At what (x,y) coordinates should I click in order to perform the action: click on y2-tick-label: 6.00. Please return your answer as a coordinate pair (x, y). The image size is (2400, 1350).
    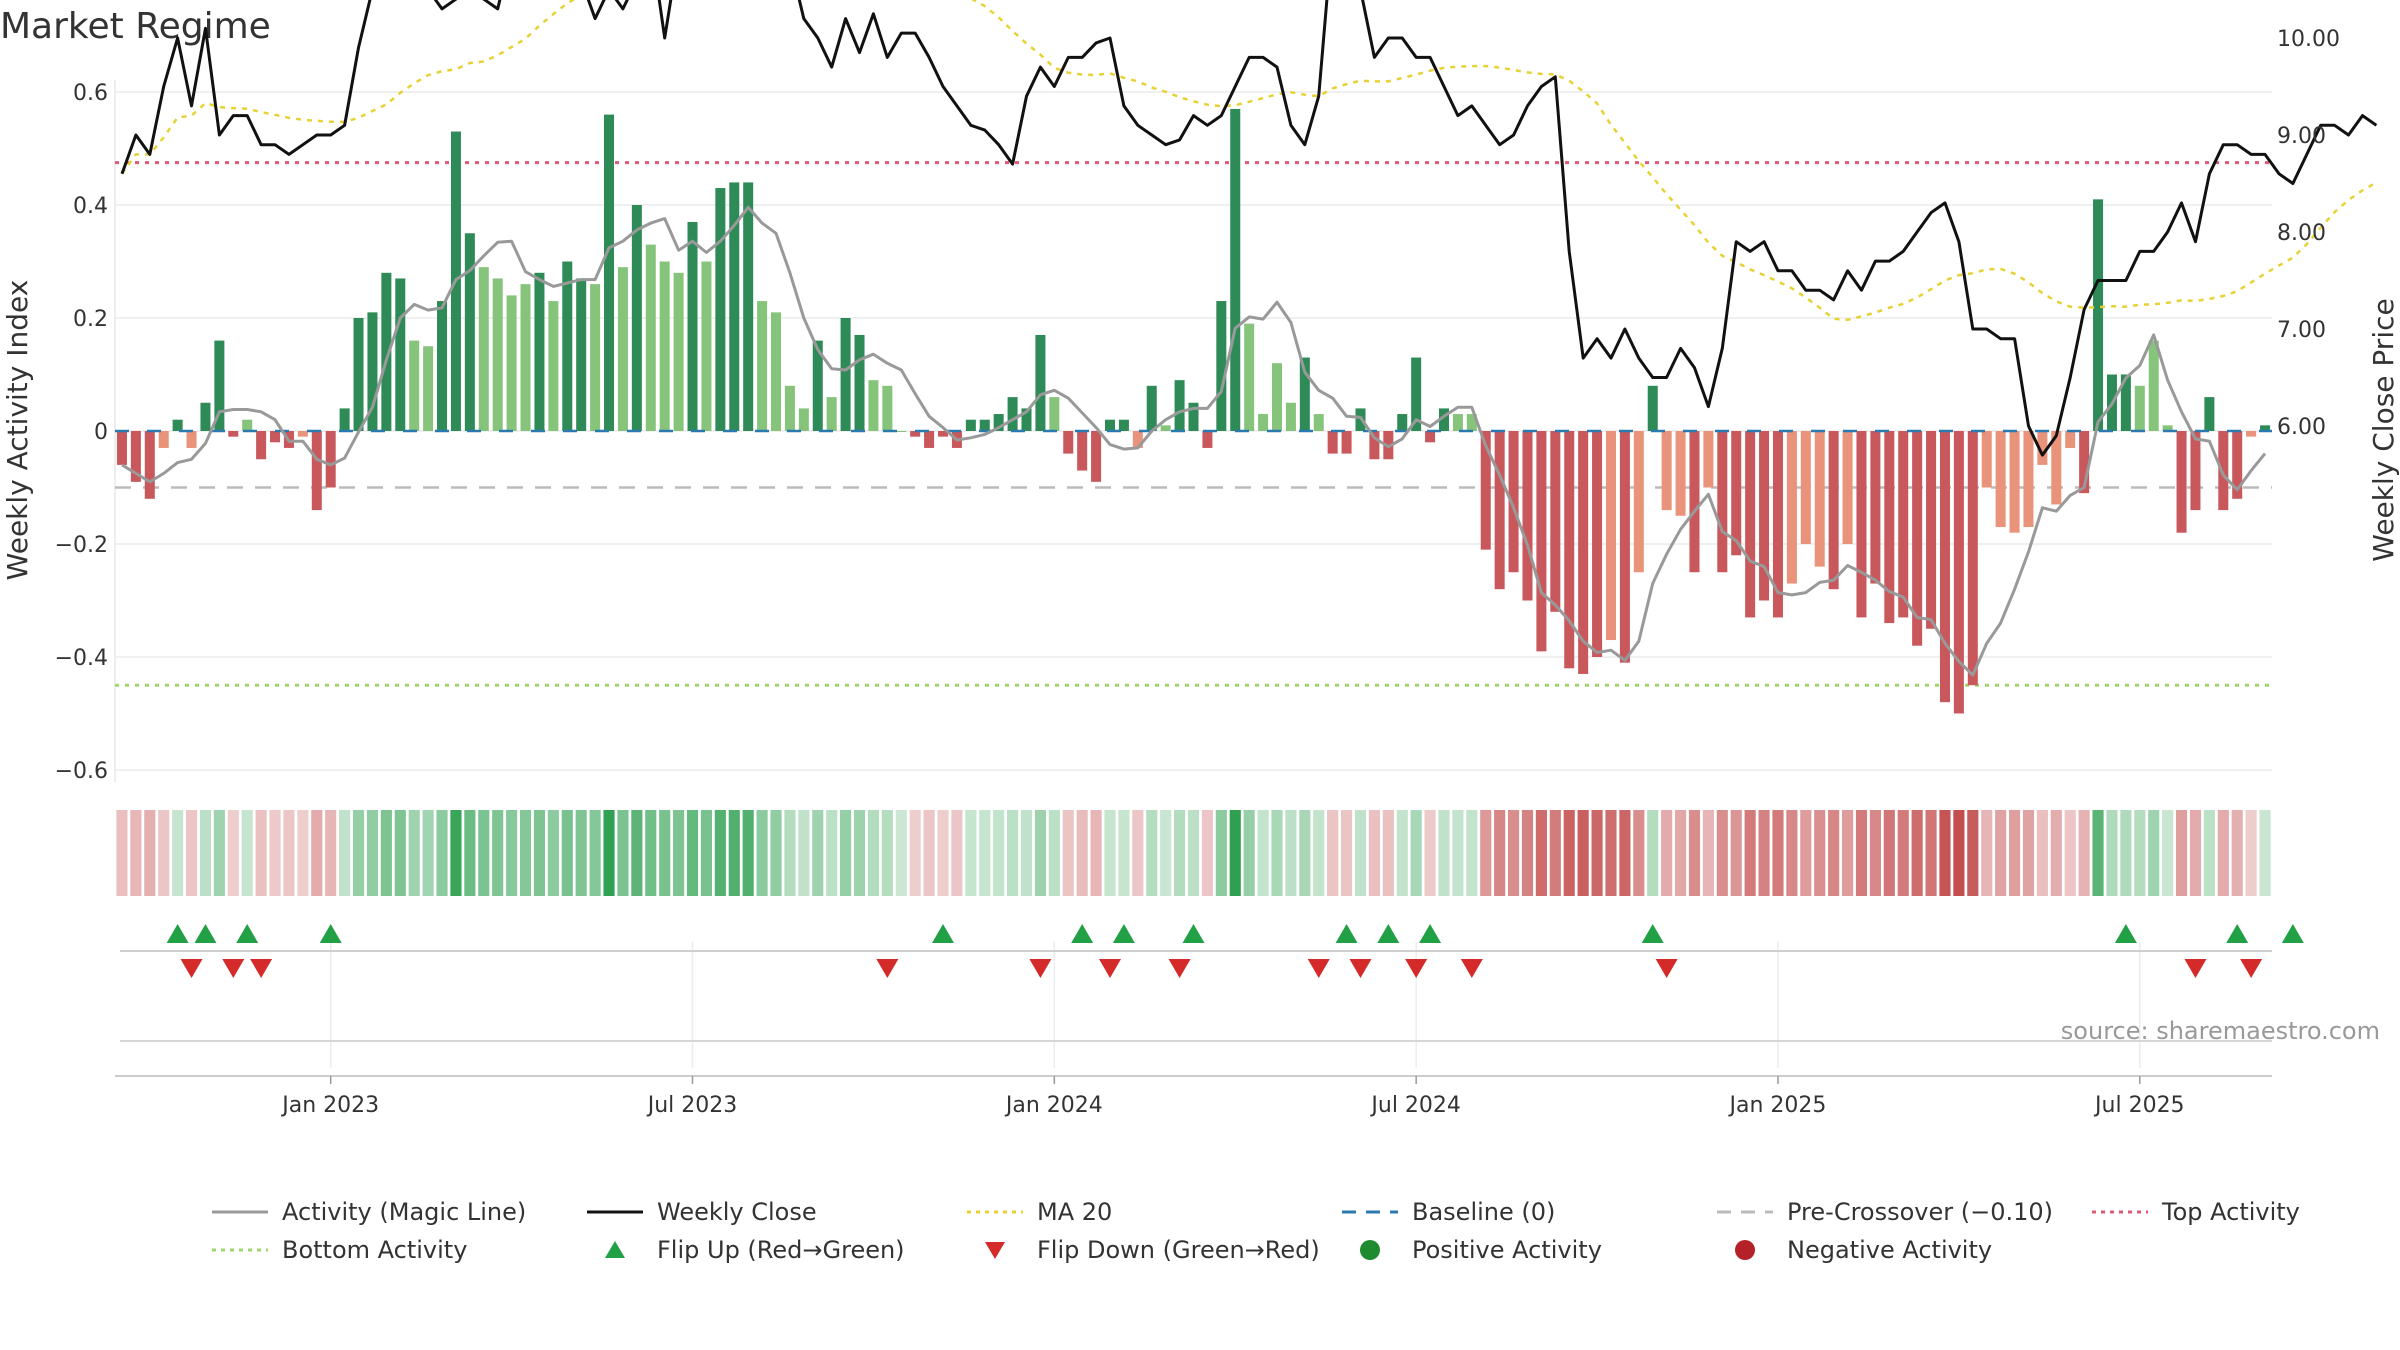
    Looking at the image, I should click on (2301, 427).